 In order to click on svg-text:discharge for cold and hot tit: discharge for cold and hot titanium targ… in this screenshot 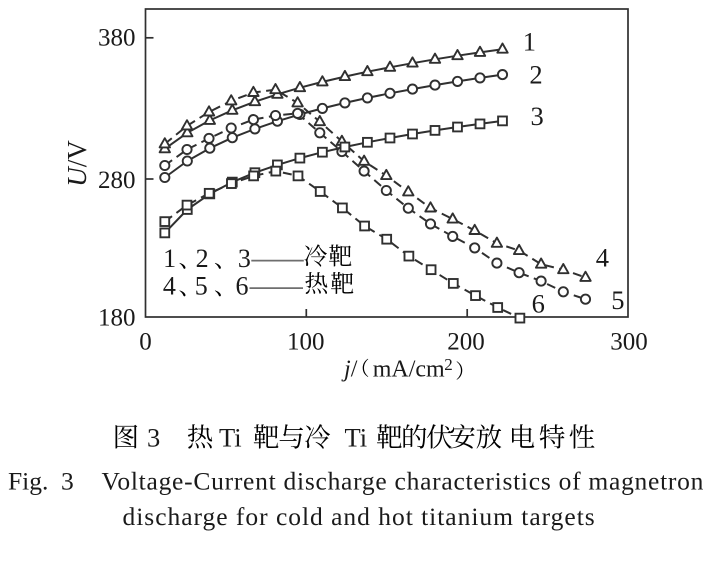, I will do `click(359, 516)`.